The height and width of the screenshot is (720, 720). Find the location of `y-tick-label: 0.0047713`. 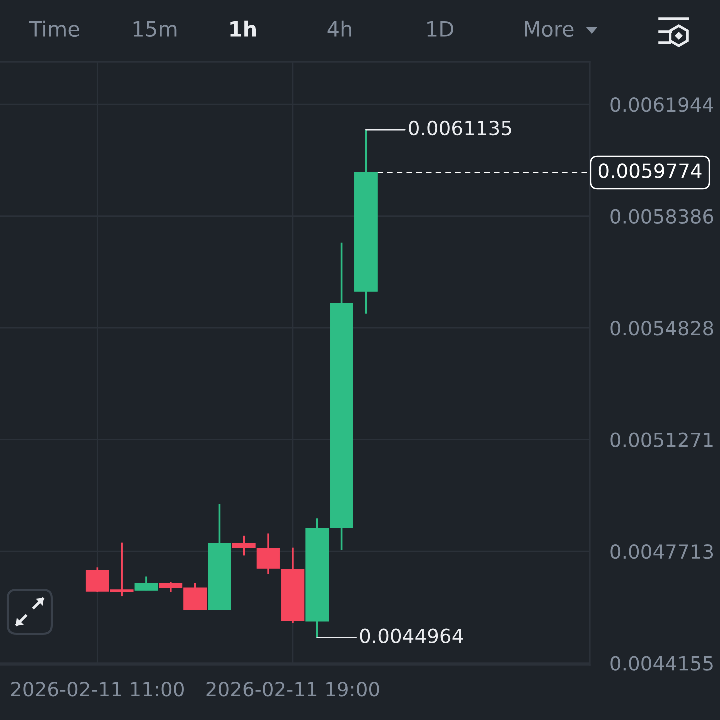

y-tick-label: 0.0047713 is located at coordinates (662, 552).